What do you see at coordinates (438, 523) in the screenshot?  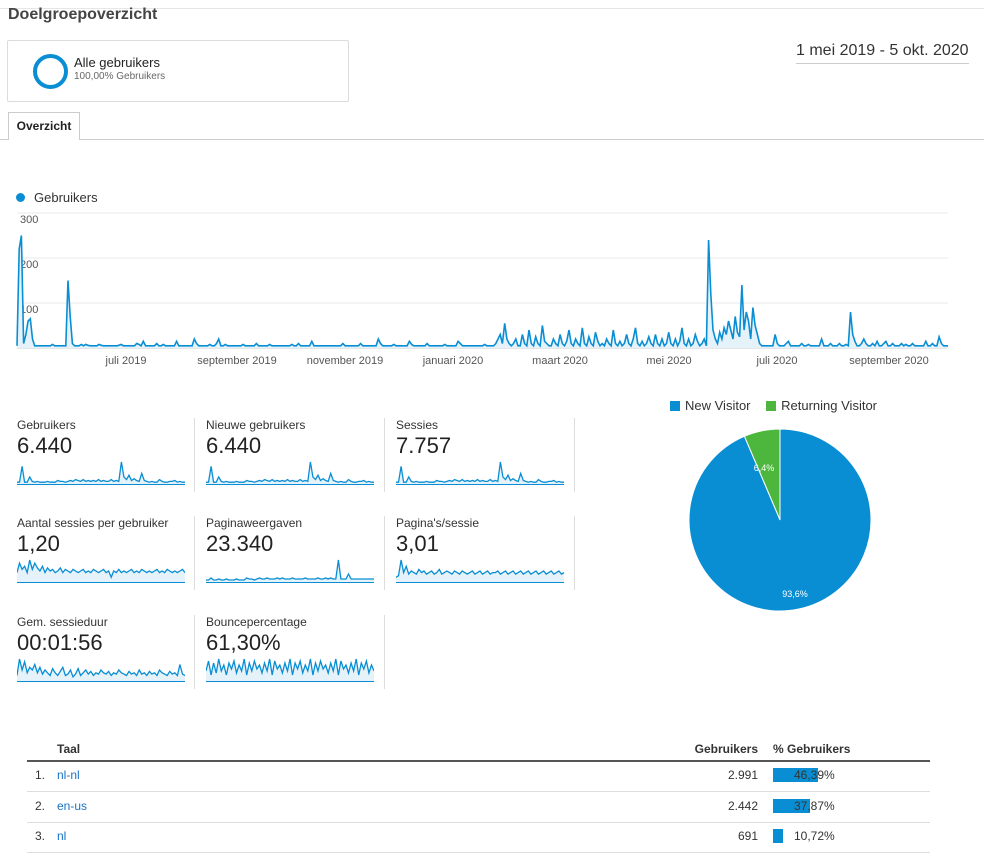 I see `metric-label: Pagina's/sessie` at bounding box center [438, 523].